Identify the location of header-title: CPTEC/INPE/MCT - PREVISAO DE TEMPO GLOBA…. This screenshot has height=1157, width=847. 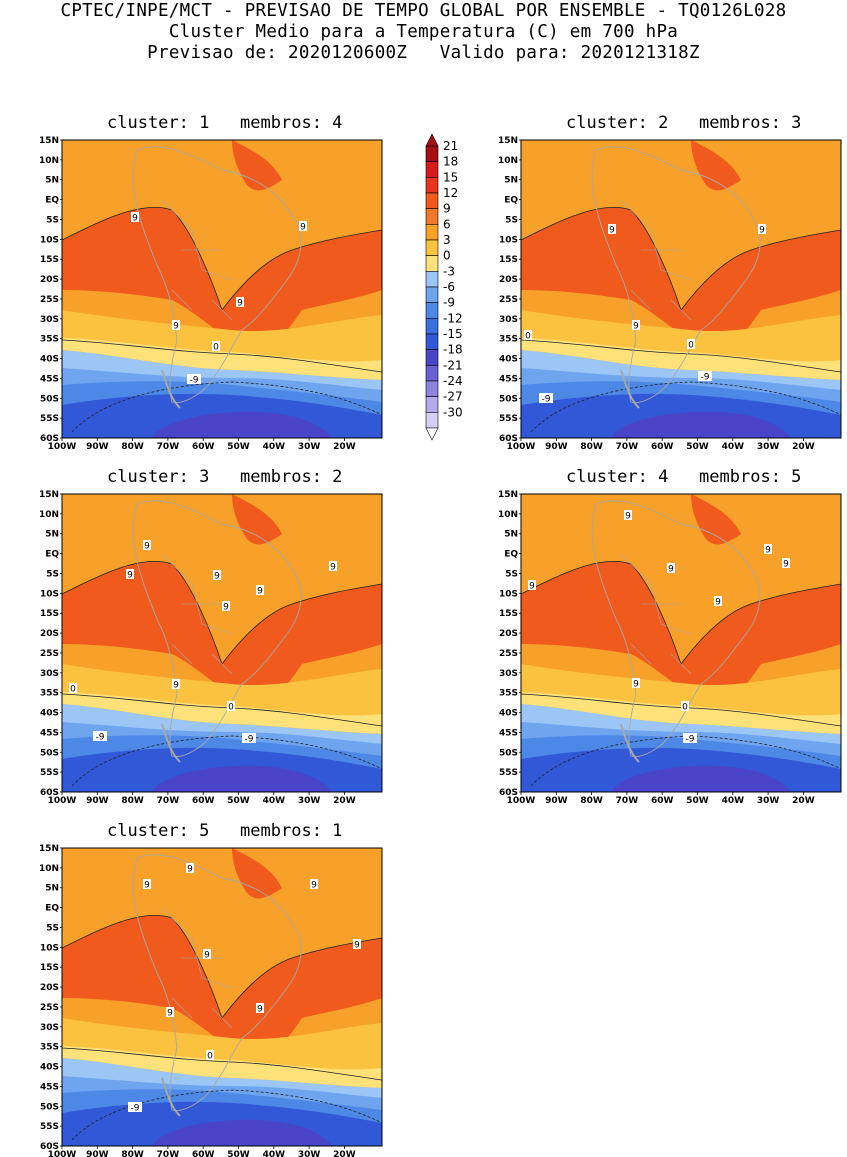
(423, 11).